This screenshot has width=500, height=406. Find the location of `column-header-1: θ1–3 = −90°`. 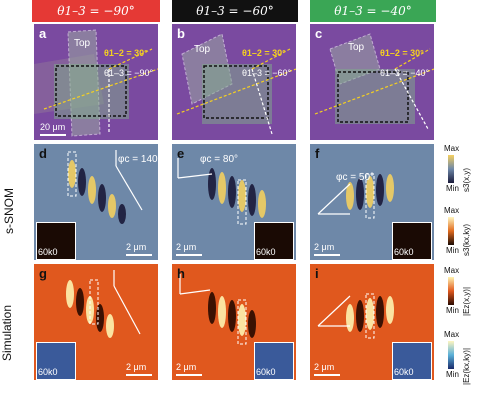

column-header-1: θ1–3 = −90° is located at coordinates (96, 11).